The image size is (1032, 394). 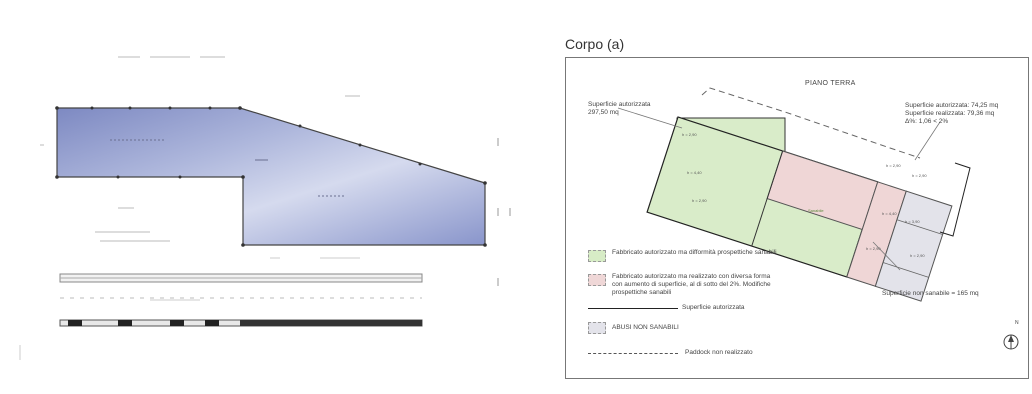 I want to click on paddock-outline, so click(x=811, y=123).